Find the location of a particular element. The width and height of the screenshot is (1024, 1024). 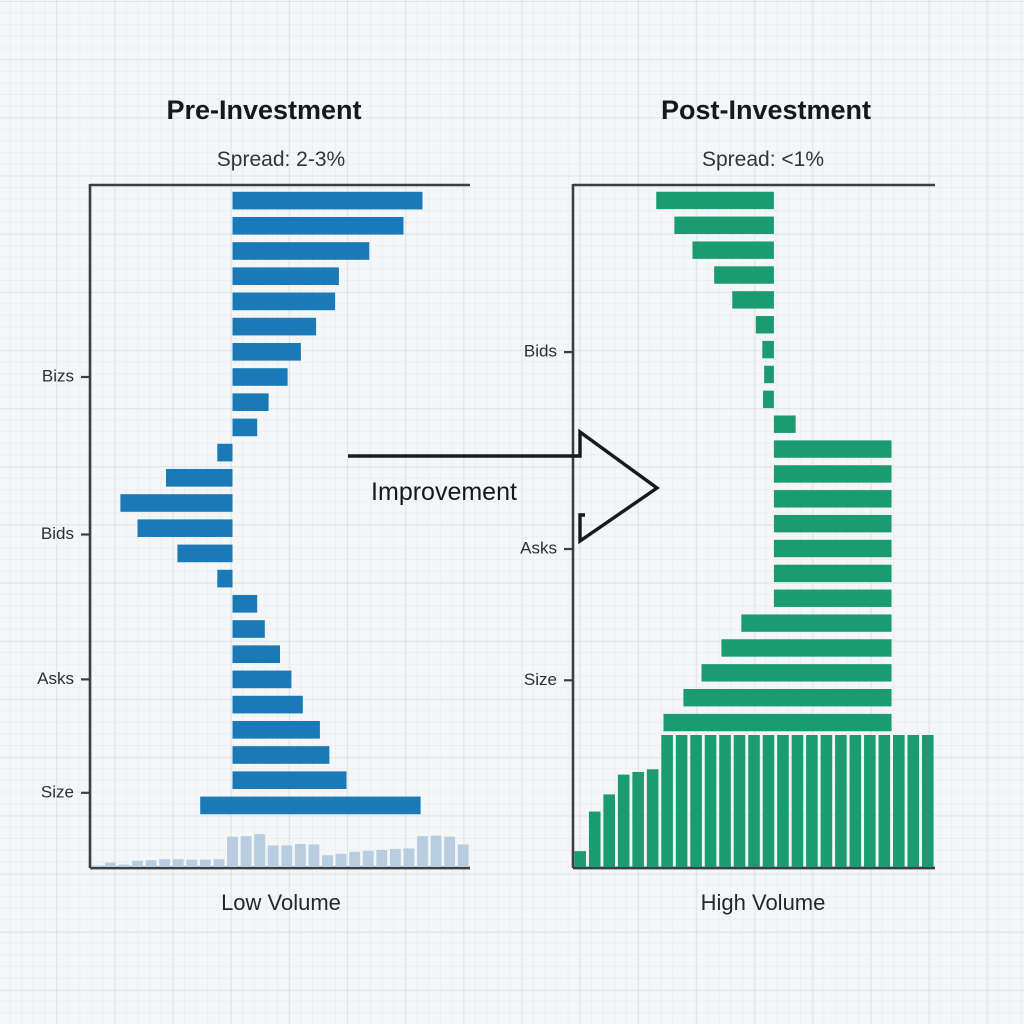

left-panel-volume-bars is located at coordinates (280, 850).